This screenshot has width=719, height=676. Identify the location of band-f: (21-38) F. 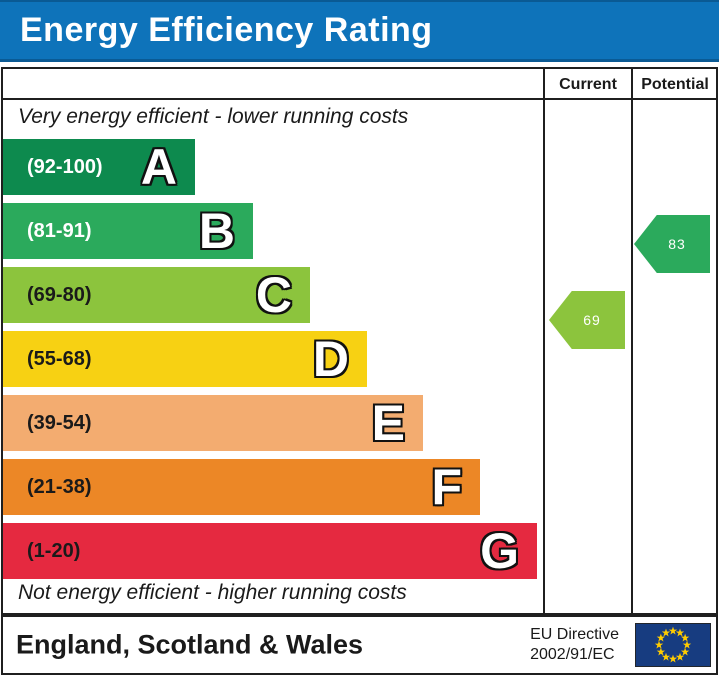
(241, 487).